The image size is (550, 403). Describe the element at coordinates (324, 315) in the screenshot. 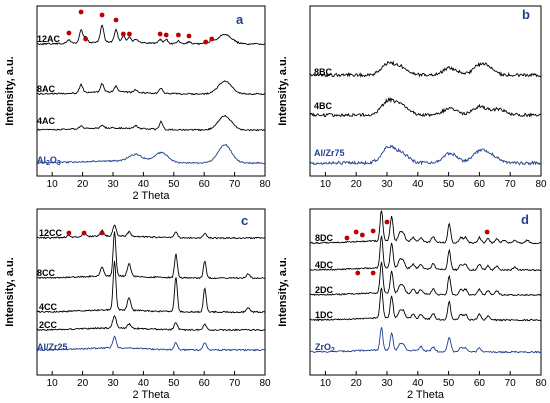

I see `series-label: 1DC` at that location.